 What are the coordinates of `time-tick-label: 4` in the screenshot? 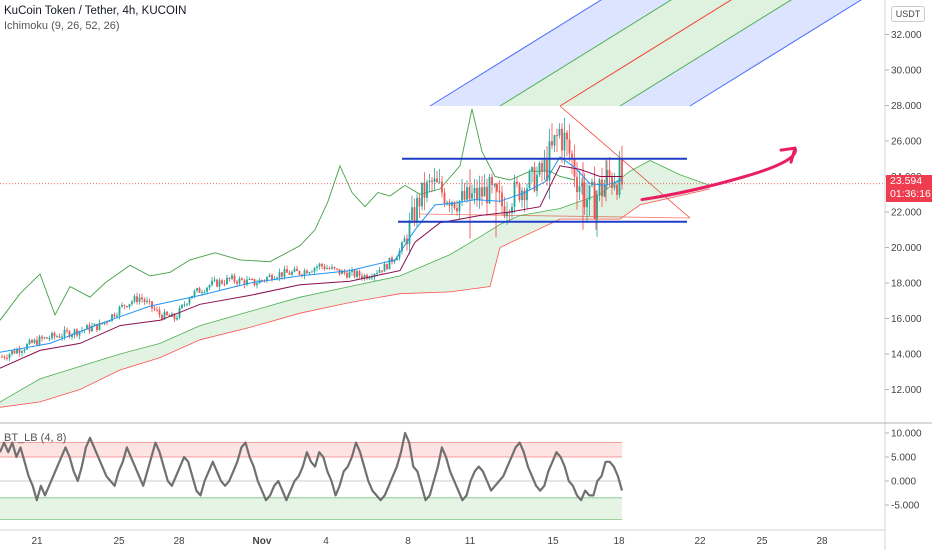 It's located at (326, 541).